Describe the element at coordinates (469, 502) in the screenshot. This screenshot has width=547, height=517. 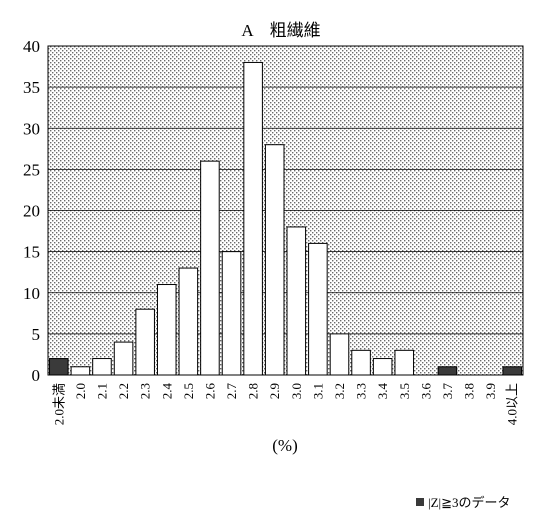
I see `legend-label: |Z|≧3のデータ` at that location.